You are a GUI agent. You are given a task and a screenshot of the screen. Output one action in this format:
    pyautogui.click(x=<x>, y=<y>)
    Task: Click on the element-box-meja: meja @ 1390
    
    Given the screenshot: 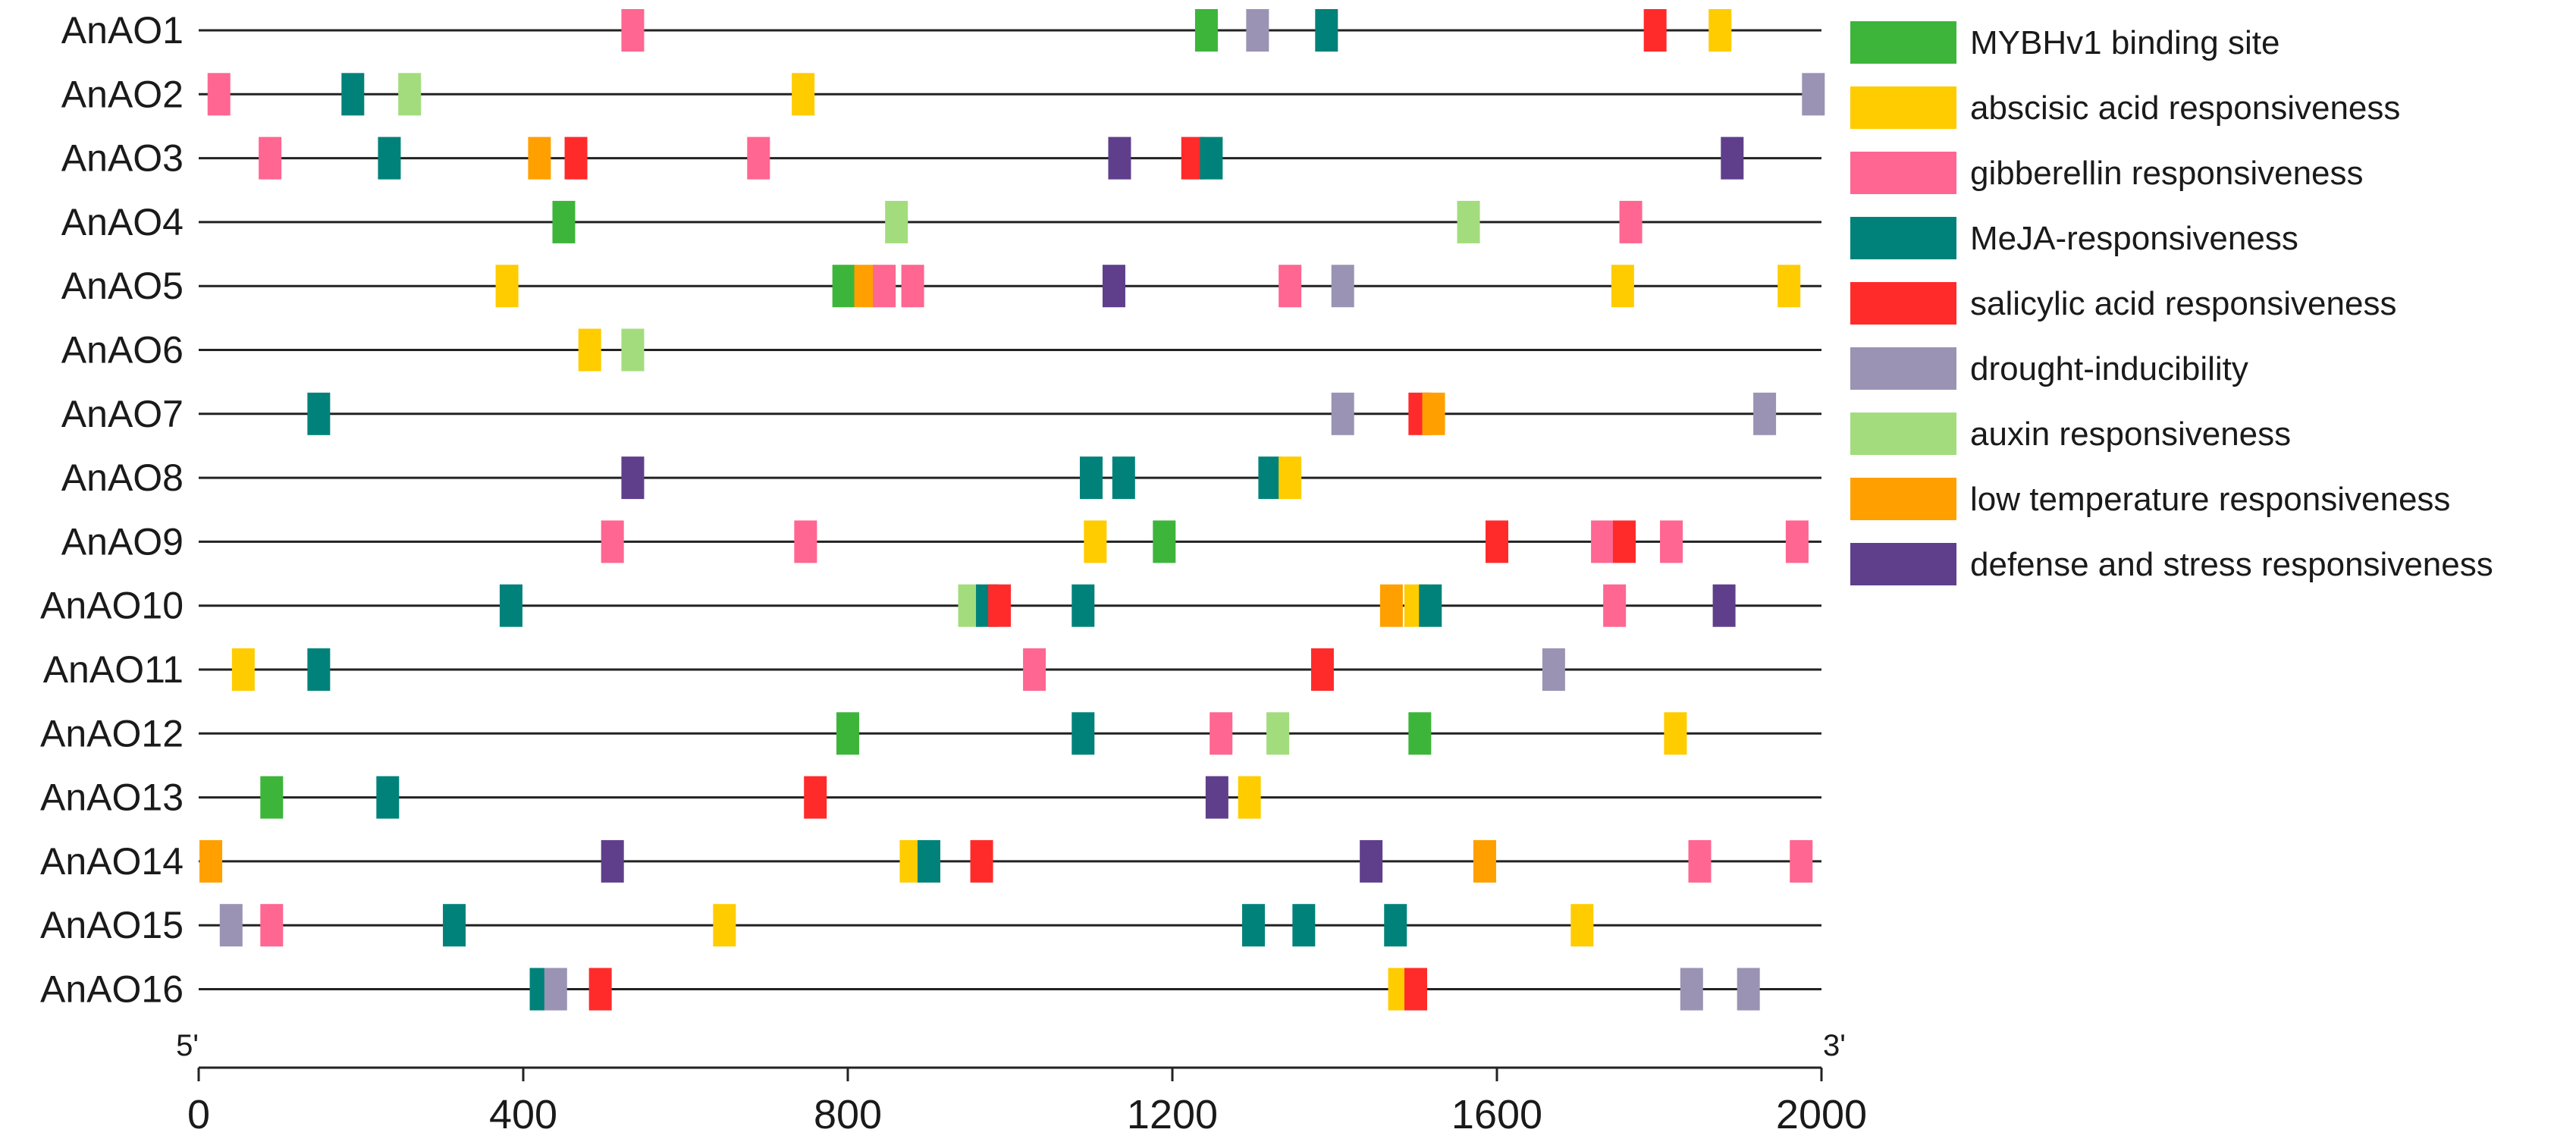 What is the action you would take?
    pyautogui.click(x=1326, y=30)
    